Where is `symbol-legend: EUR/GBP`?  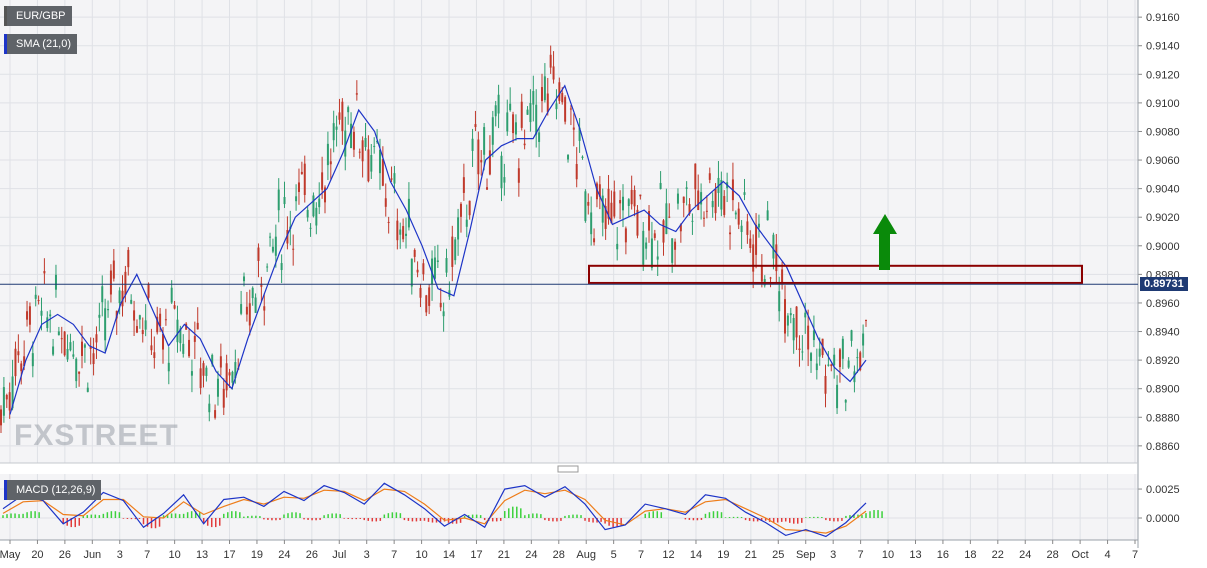
symbol-legend: EUR/GBP is located at coordinates (38, 16).